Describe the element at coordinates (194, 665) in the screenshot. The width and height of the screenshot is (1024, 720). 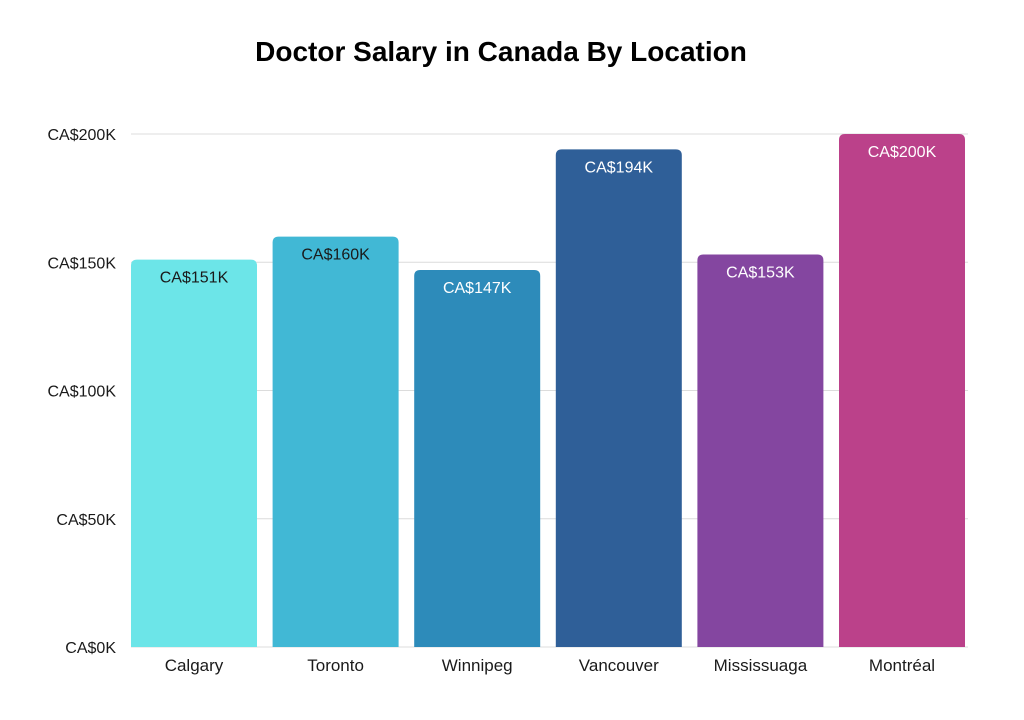
I see `x-tick-label: Calgary` at that location.